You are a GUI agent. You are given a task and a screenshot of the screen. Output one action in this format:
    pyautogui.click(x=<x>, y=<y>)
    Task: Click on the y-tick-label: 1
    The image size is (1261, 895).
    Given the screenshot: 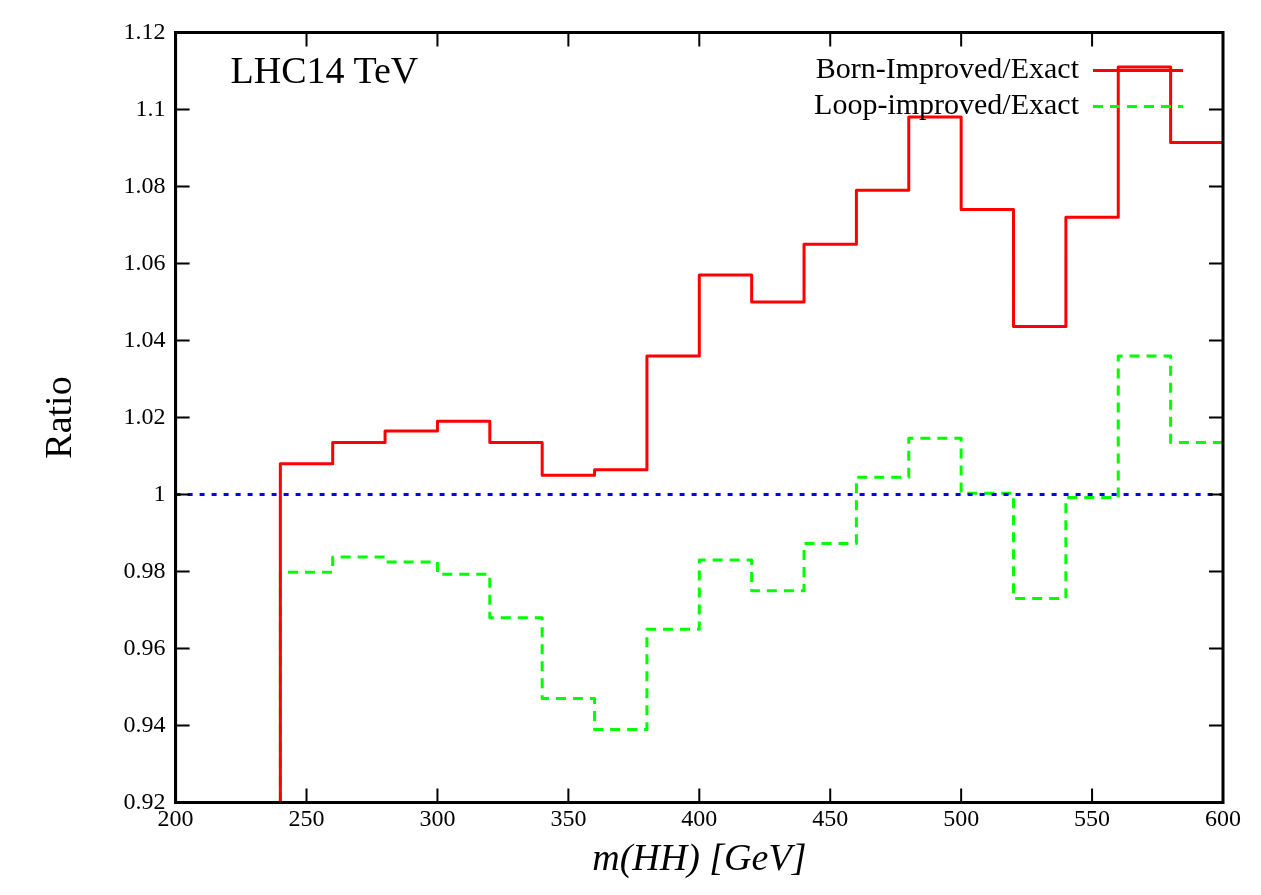 What is the action you would take?
    pyautogui.click(x=159, y=492)
    